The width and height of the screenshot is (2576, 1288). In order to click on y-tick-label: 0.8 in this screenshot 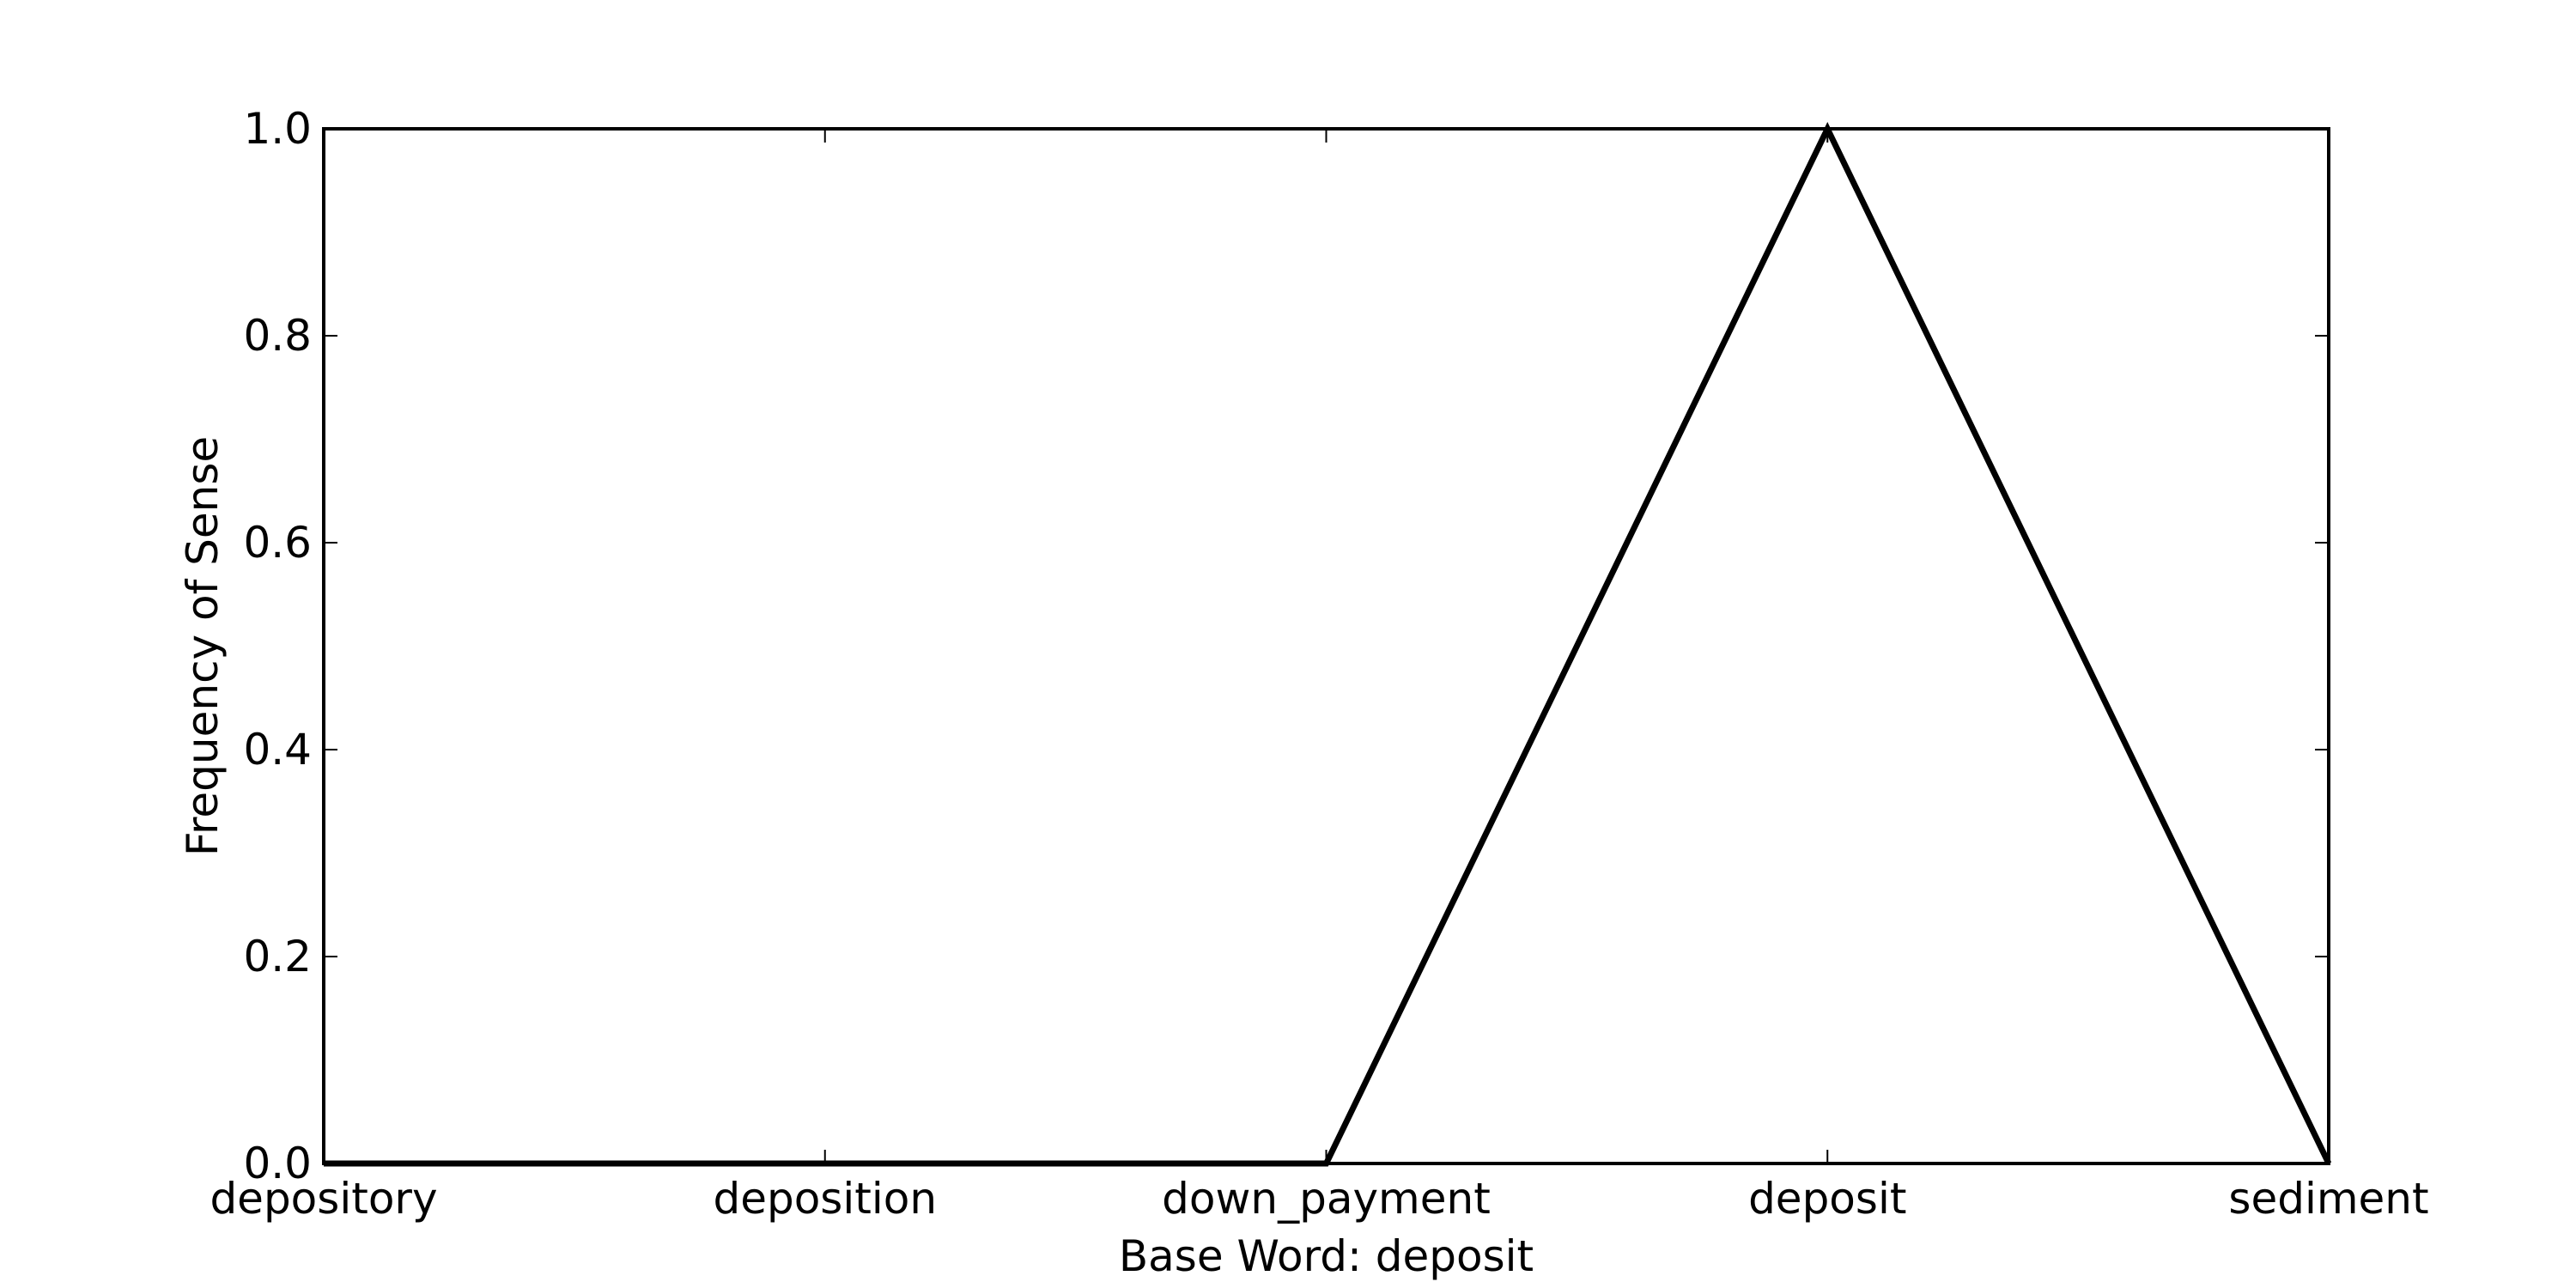, I will do `click(278, 336)`.